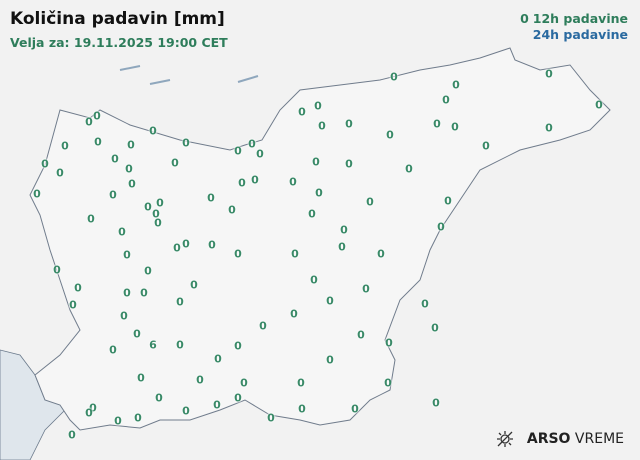 This screenshot has width=640, height=460. What do you see at coordinates (559, 439) in the screenshot?
I see `arso-logo: ARSO VREME` at bounding box center [559, 439].